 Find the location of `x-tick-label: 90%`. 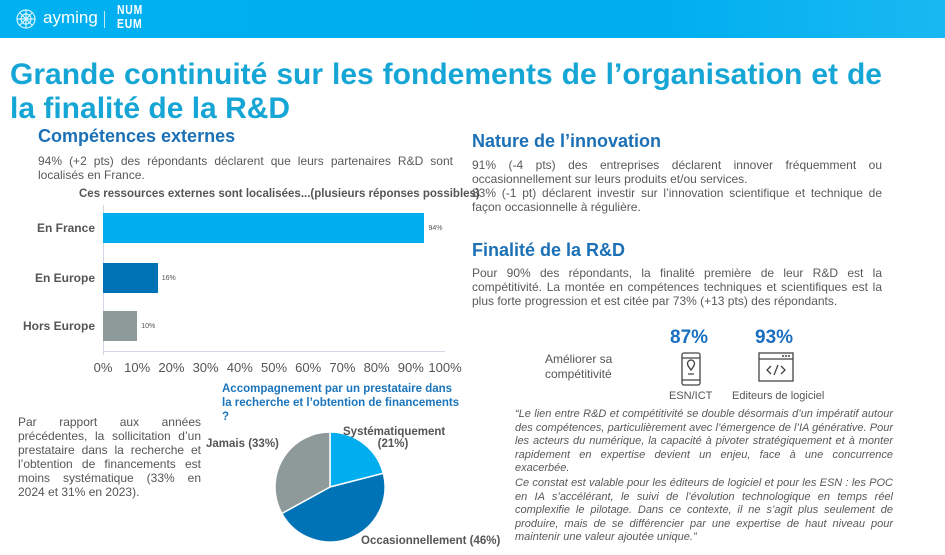

x-tick-label: 90% is located at coordinates (410, 367).